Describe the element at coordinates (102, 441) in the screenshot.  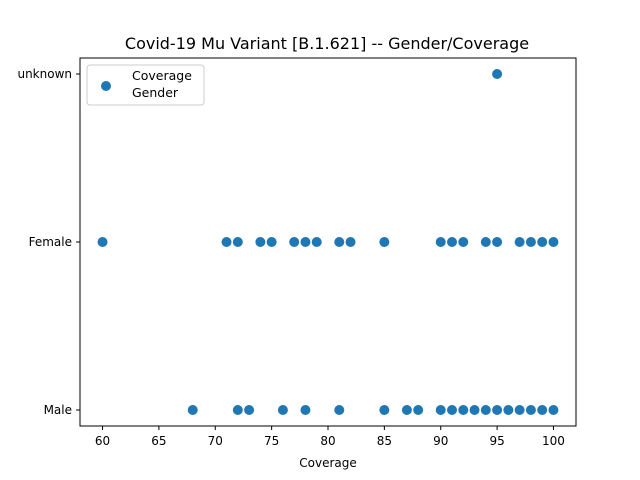
I see `x-tick-label: 60` at that location.